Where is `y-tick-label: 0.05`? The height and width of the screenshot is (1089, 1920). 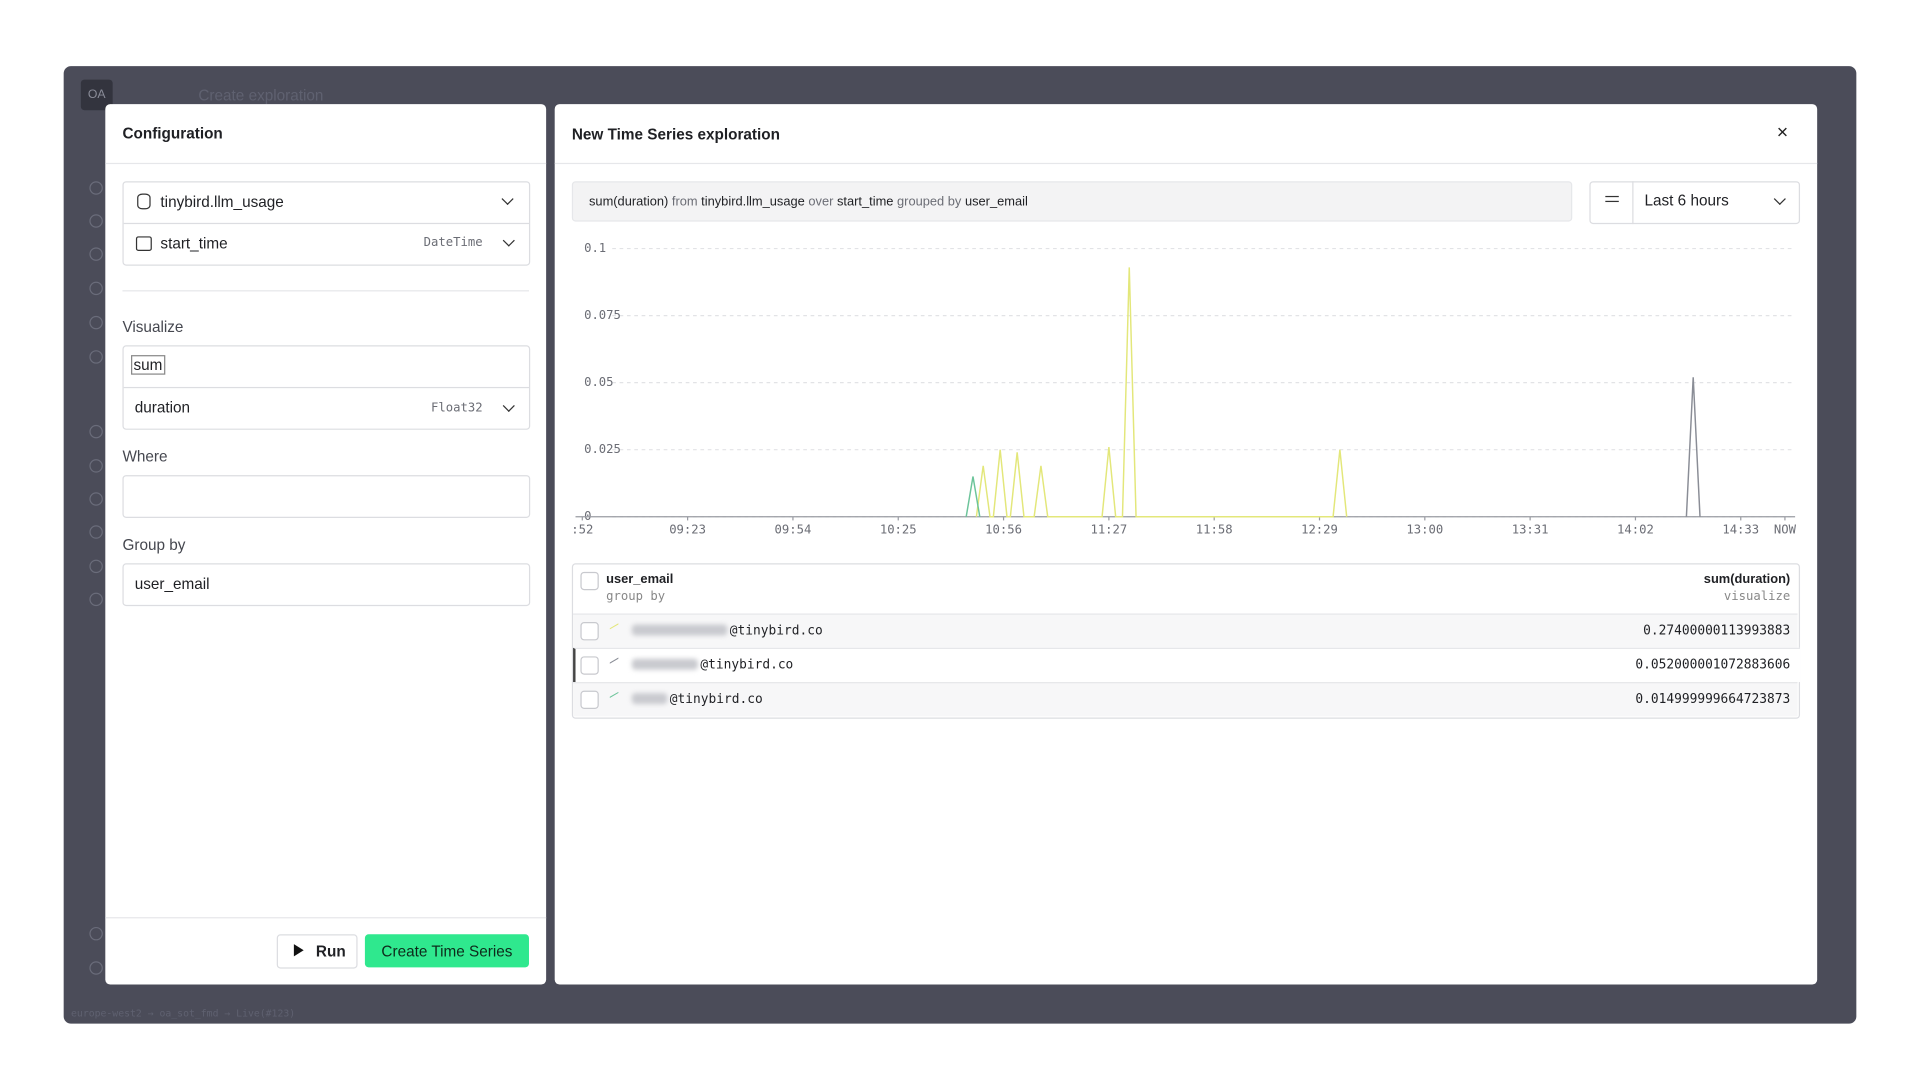
y-tick-label: 0.05 is located at coordinates (598, 382).